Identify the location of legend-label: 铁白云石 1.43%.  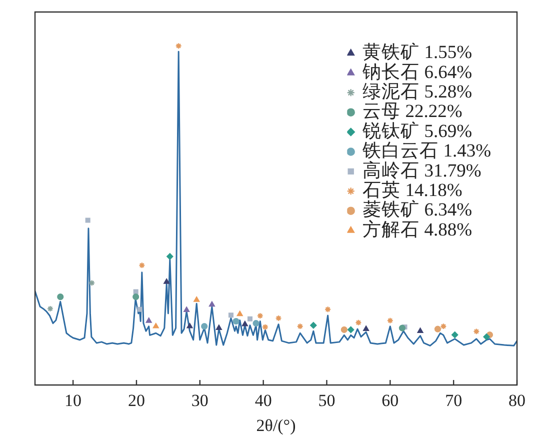
(427, 151).